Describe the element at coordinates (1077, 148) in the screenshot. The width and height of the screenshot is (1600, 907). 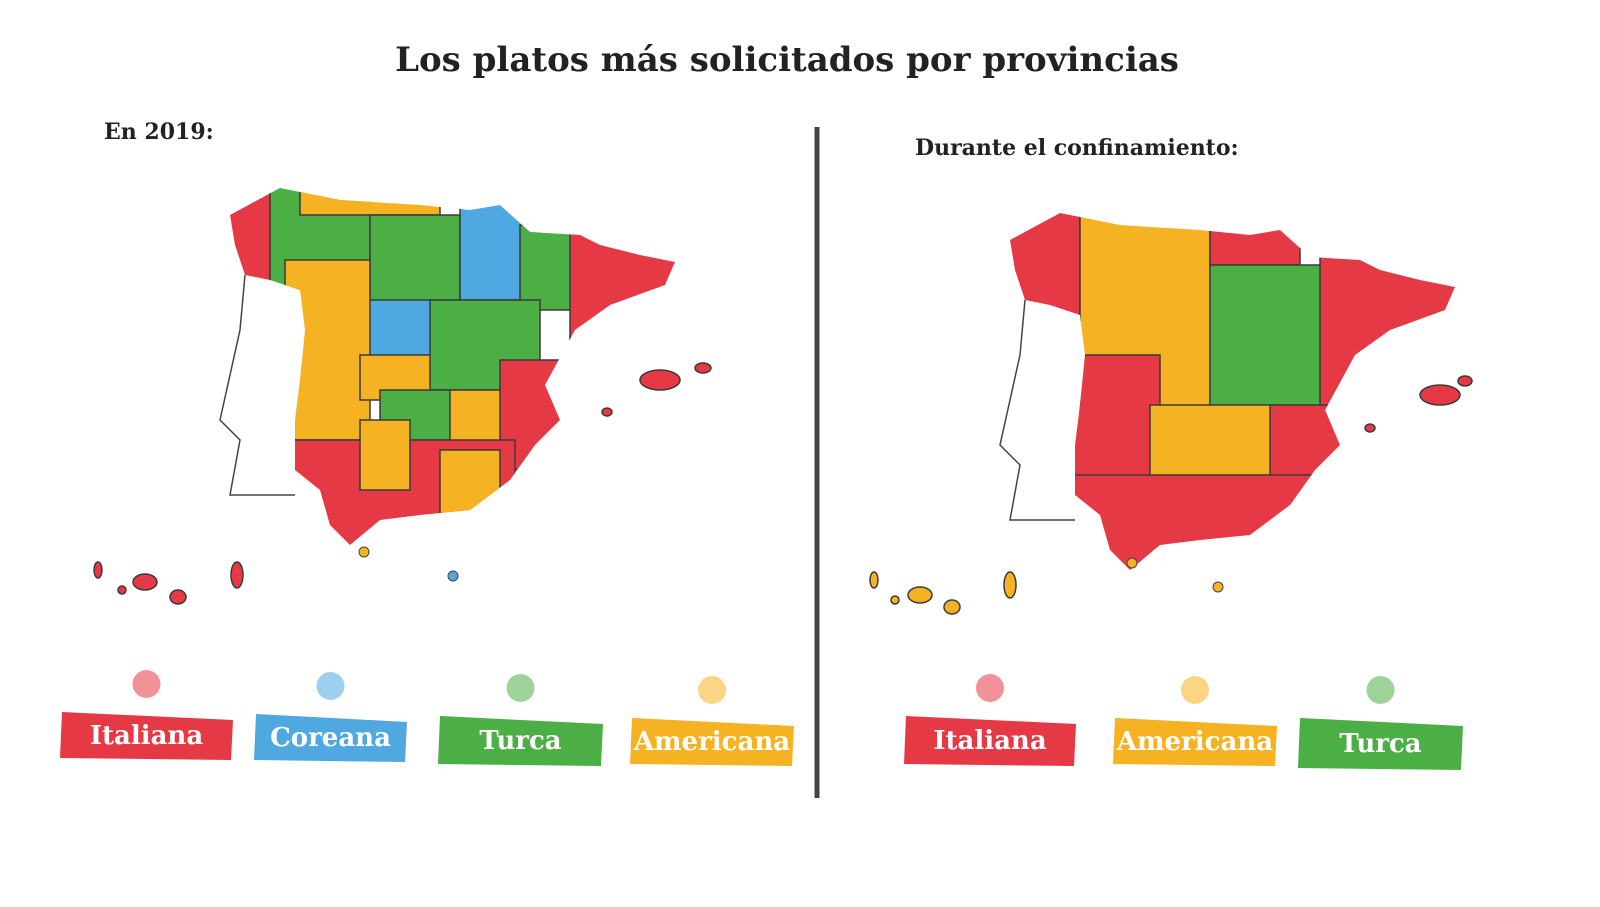
I see `panel-subtitle: Durante el confinamiento:` at that location.